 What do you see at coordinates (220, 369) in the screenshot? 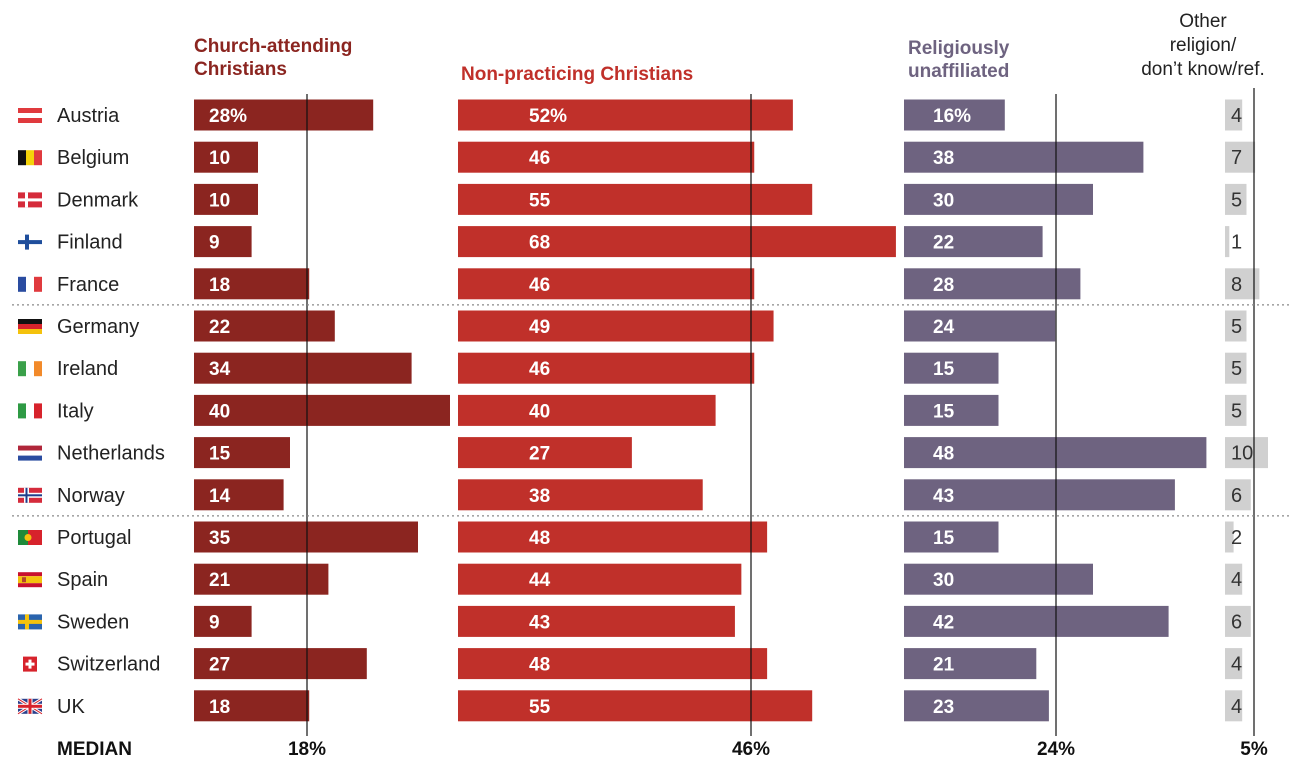
I see `data-label: 34` at bounding box center [220, 369].